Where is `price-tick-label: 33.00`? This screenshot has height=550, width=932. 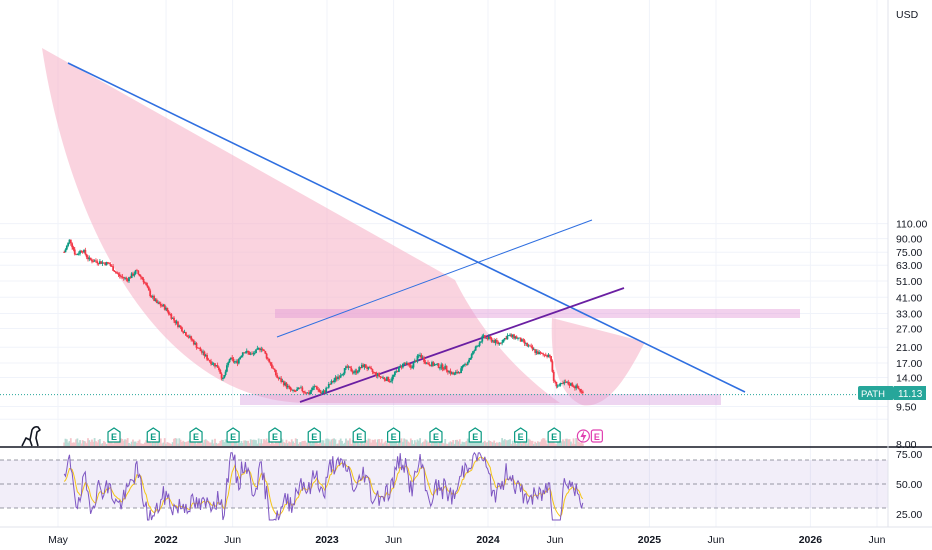
price-tick-label: 33.00 is located at coordinates (909, 314).